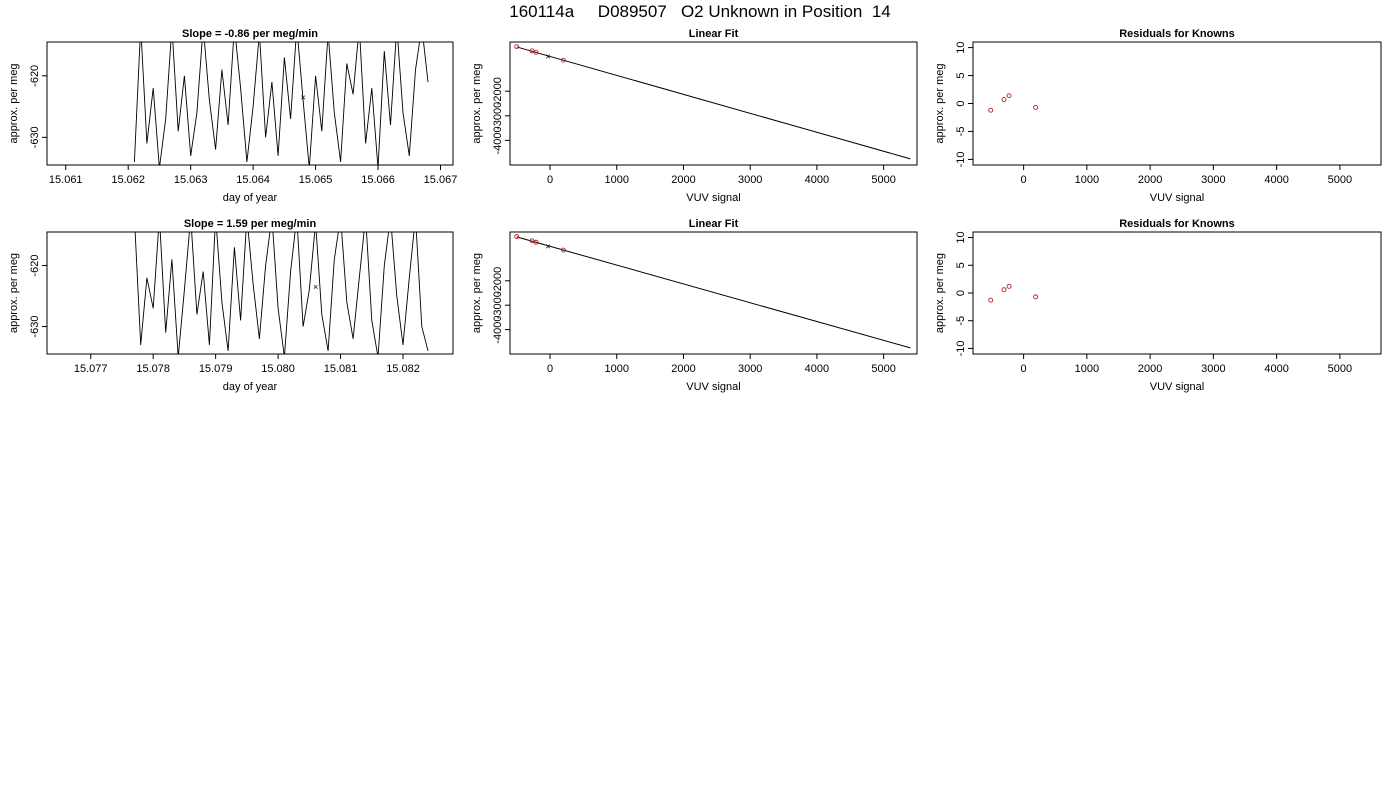 The image size is (1400, 800). What do you see at coordinates (66, 180) in the screenshot?
I see `x-tick-label: 15.061` at bounding box center [66, 180].